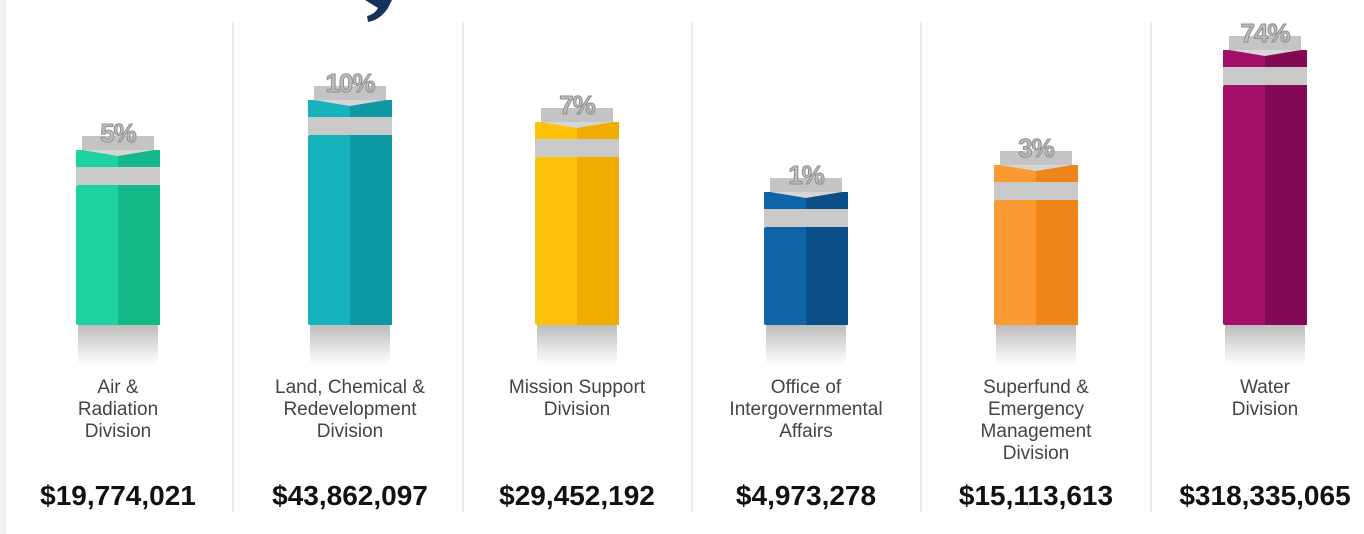  I want to click on column-label: Mission Support, so click(577, 387).